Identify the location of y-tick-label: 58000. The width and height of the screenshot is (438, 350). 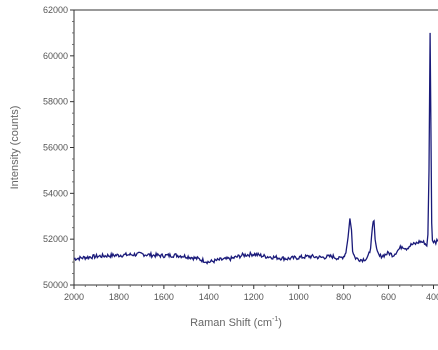
(55, 102).